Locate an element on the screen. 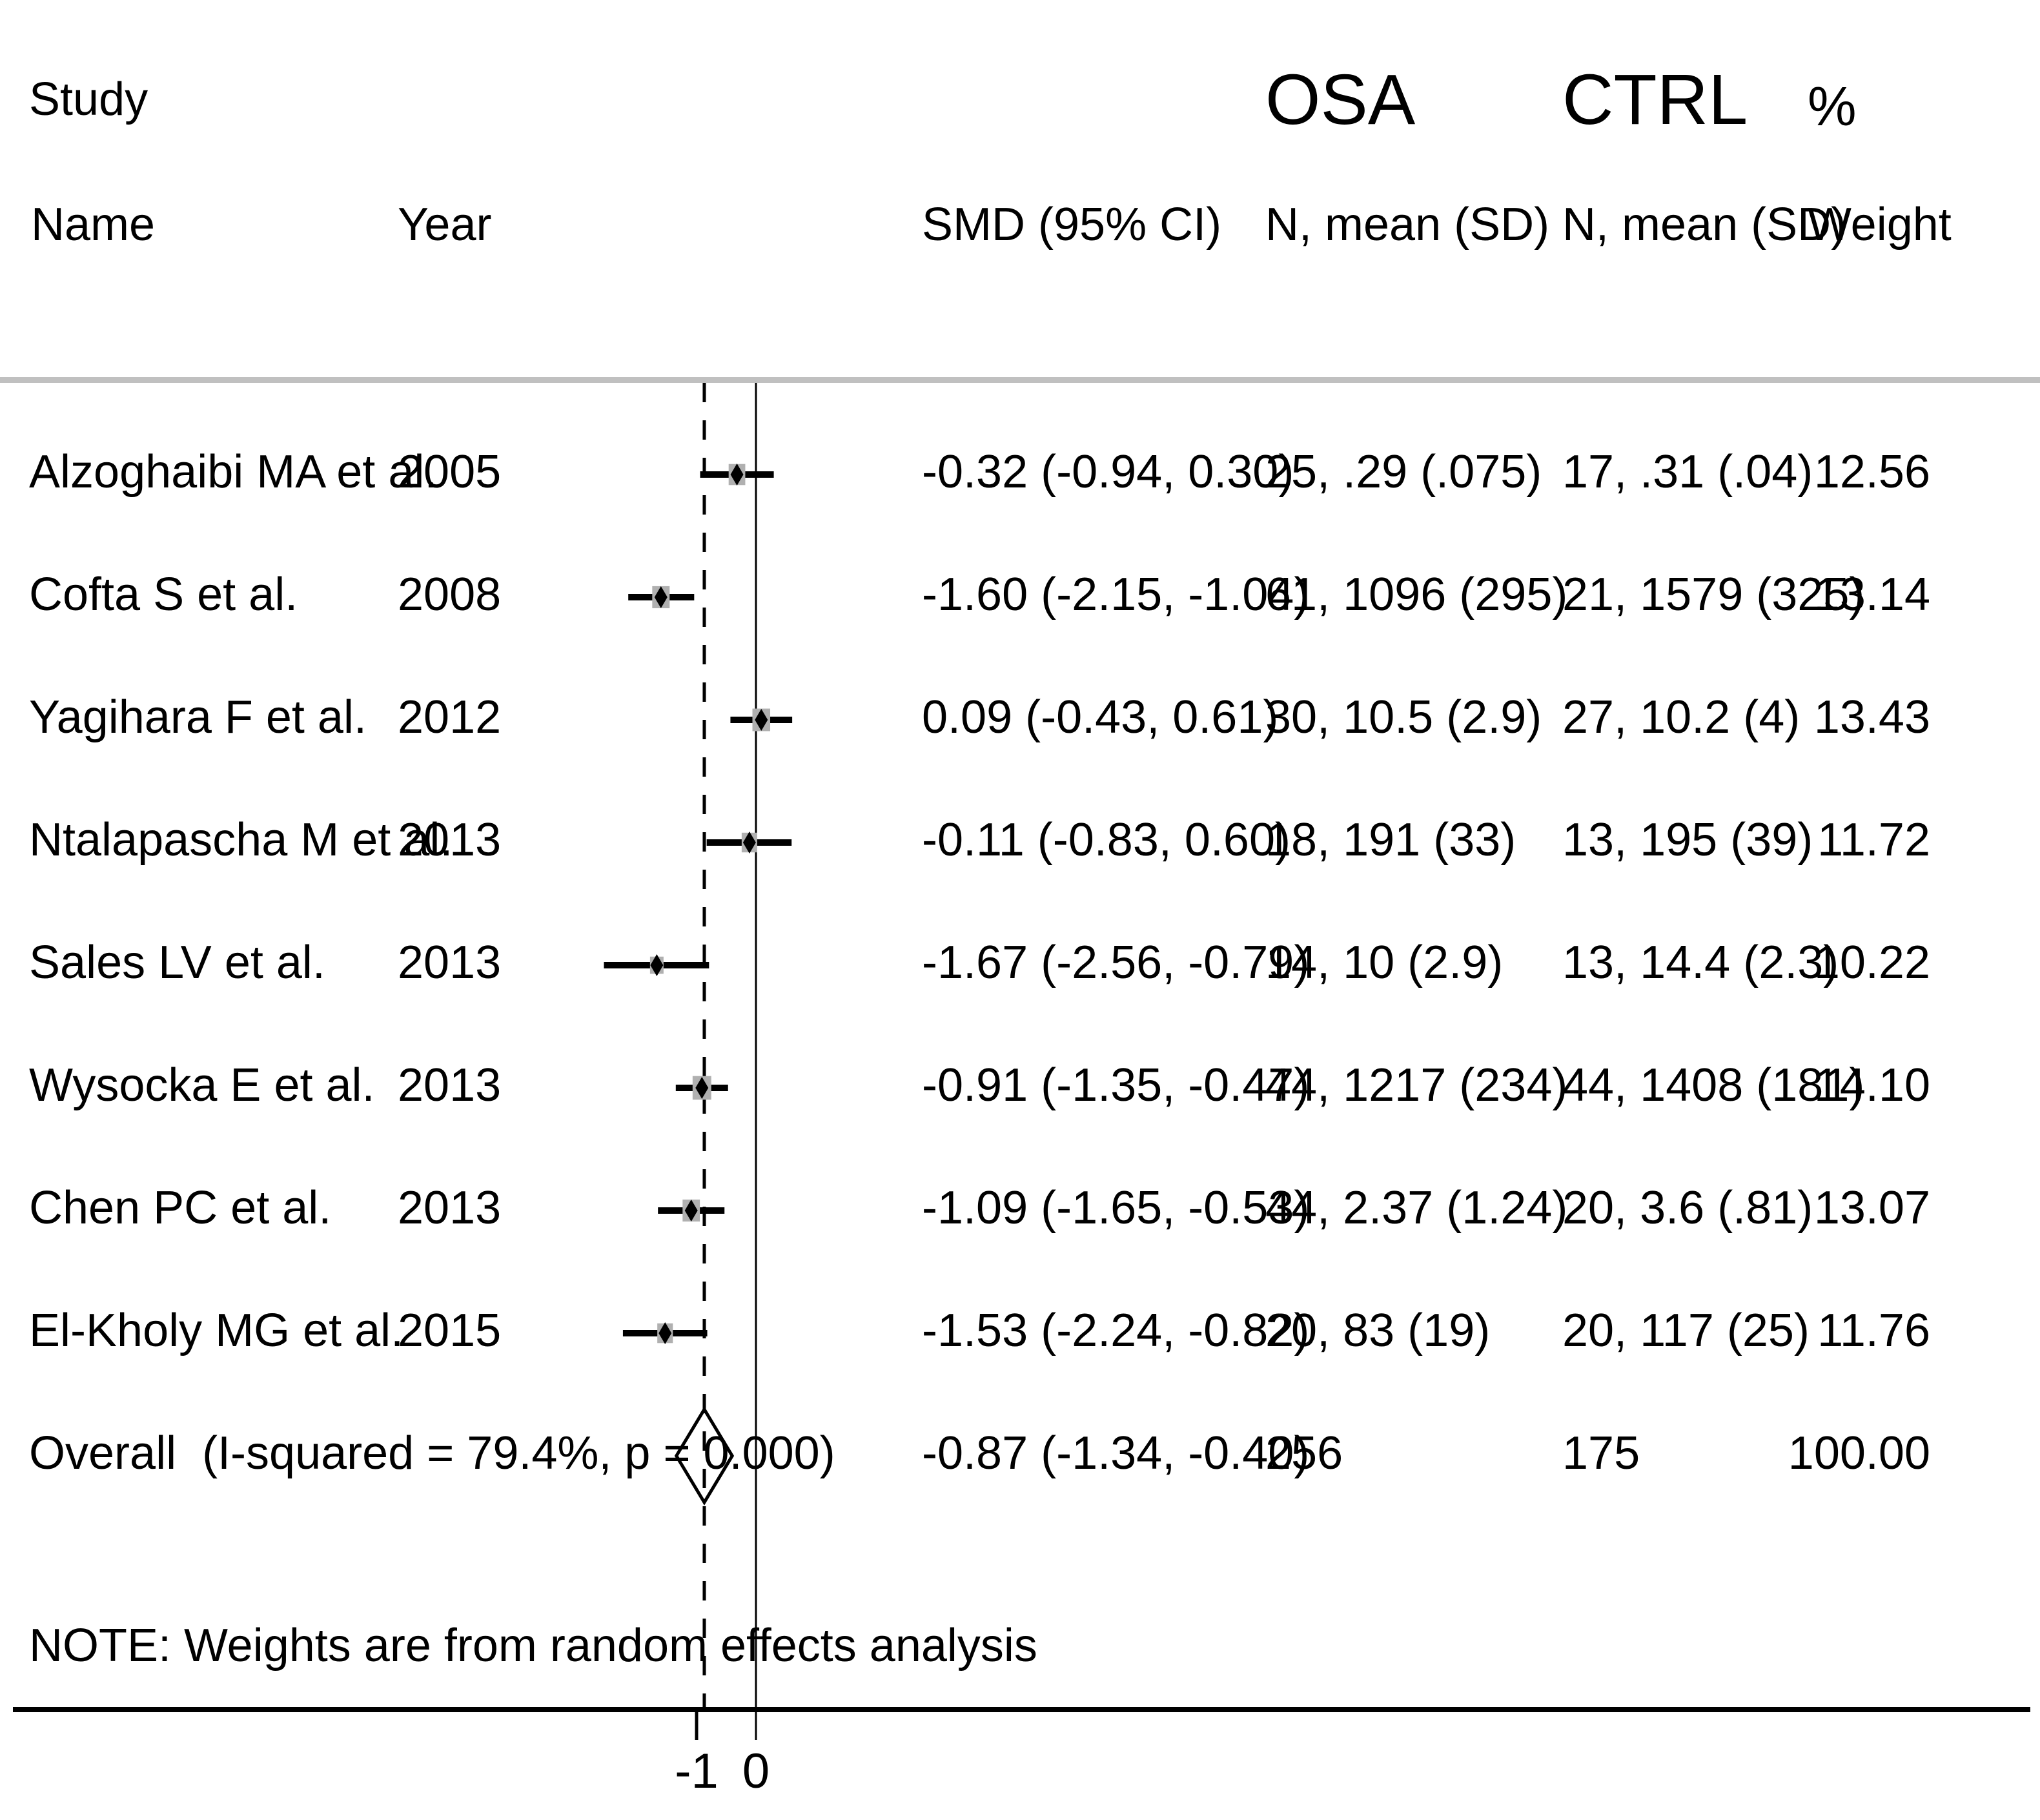 The width and height of the screenshot is (2040, 1820). study-ctrl-n-mean-sd: 21, 1579 (325) is located at coordinates (1714, 594).